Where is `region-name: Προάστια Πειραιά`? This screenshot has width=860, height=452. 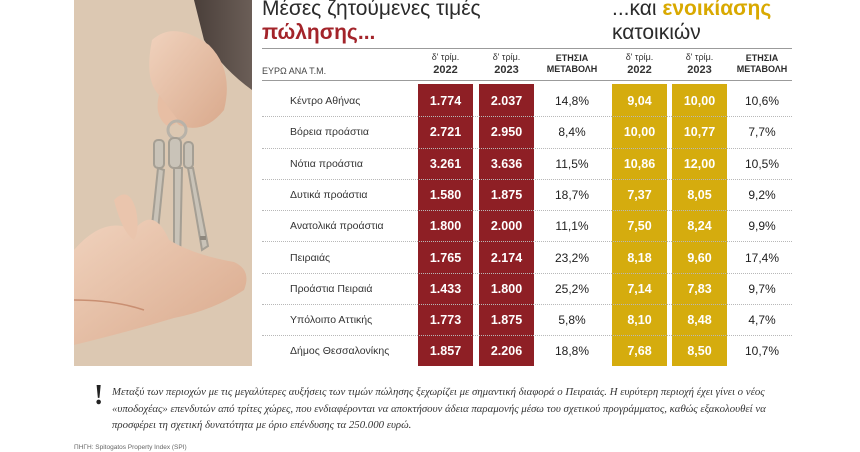
region-name: Προάστια Πειραιά is located at coordinates (331, 288).